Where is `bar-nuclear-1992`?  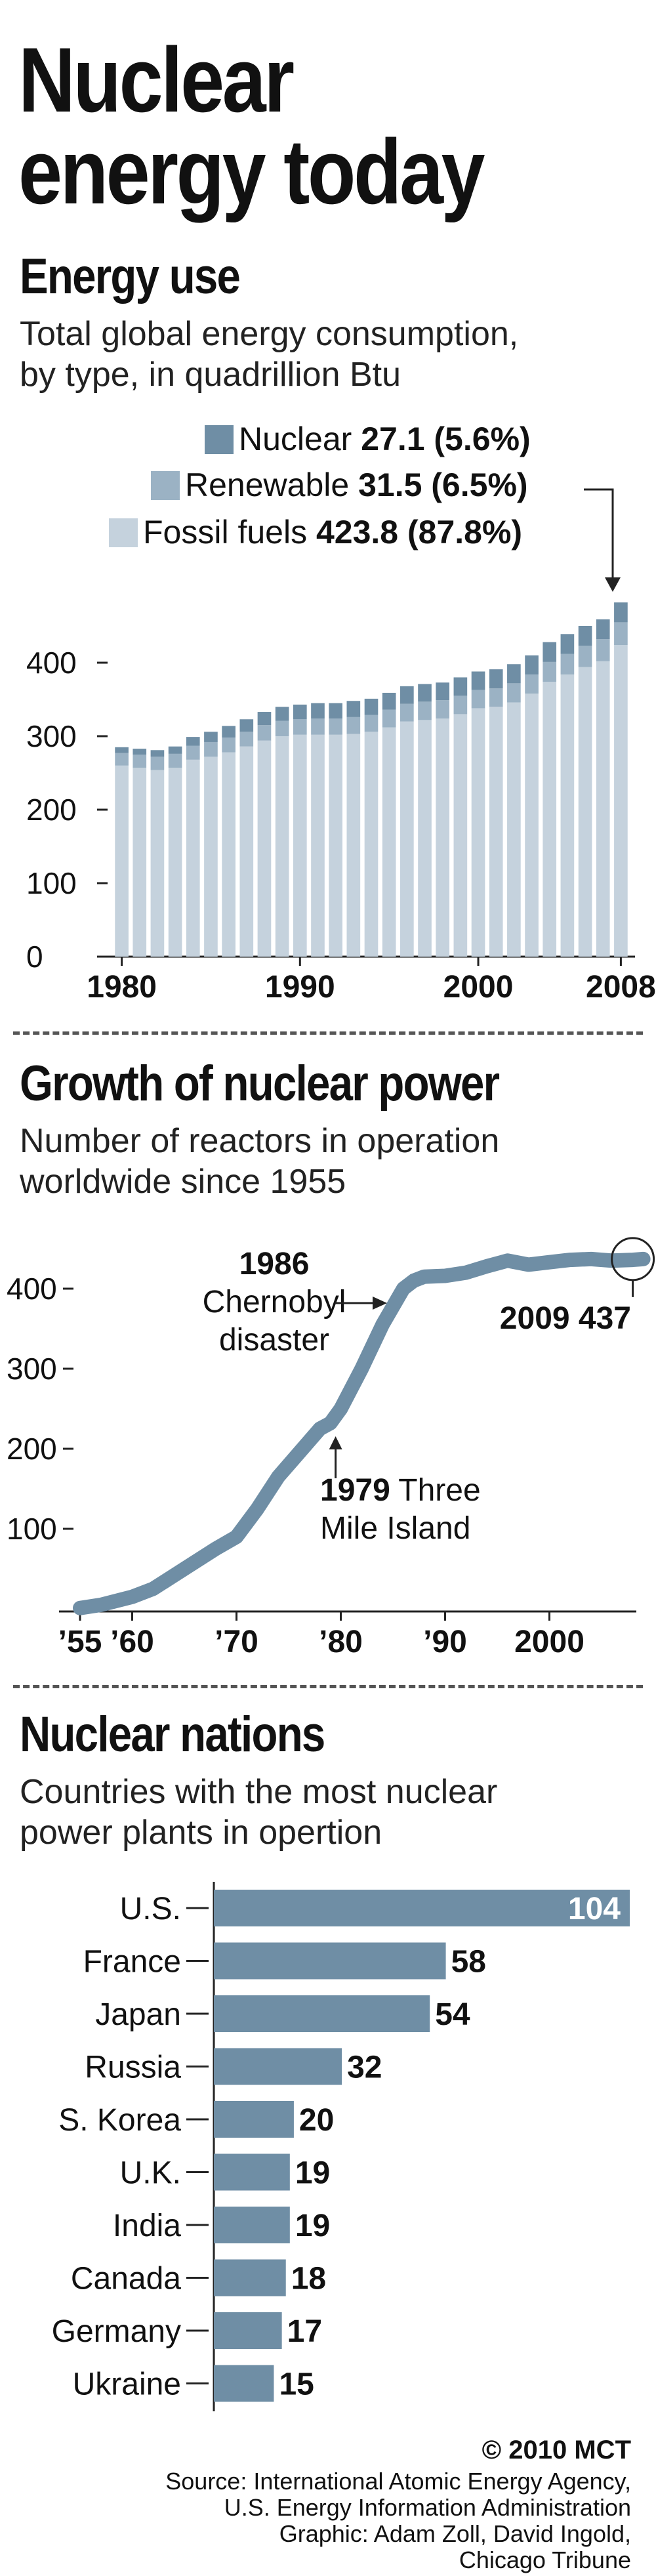 bar-nuclear-1992 is located at coordinates (335, 711).